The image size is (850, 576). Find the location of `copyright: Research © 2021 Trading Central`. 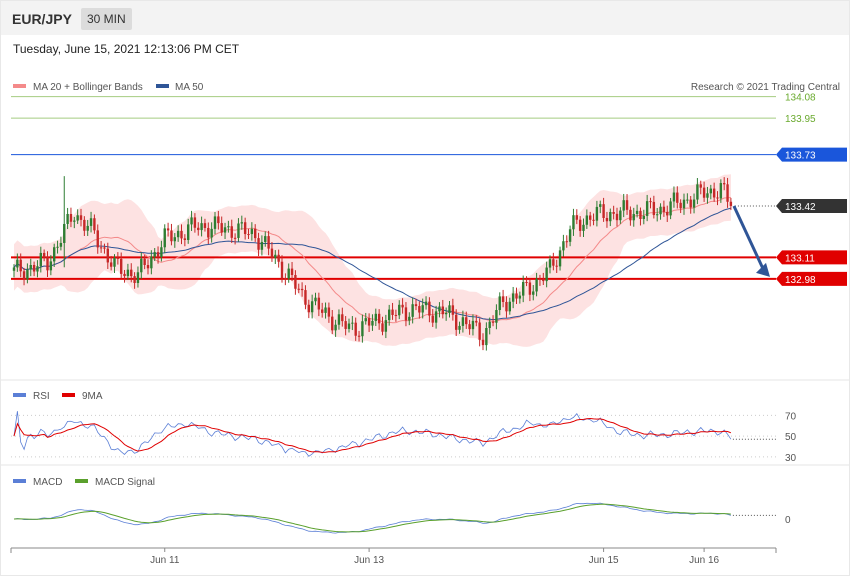

copyright: Research © 2021 Trading Central is located at coordinates (765, 87).